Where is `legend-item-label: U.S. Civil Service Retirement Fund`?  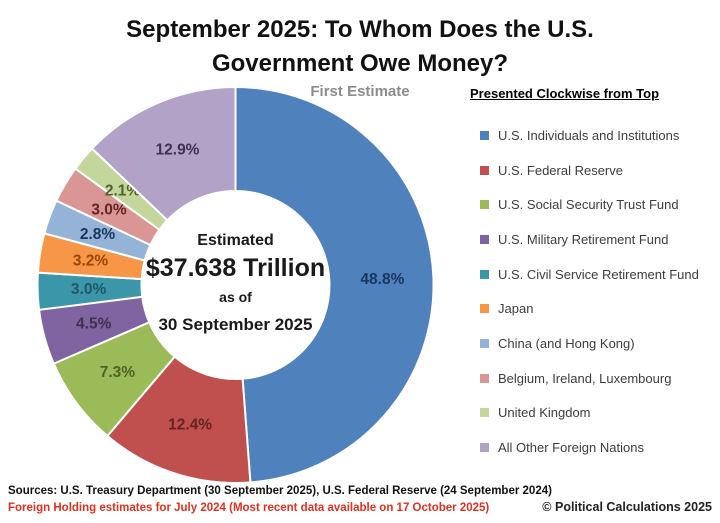 legend-item-label: U.S. Civil Service Retirement Fund is located at coordinates (598, 274).